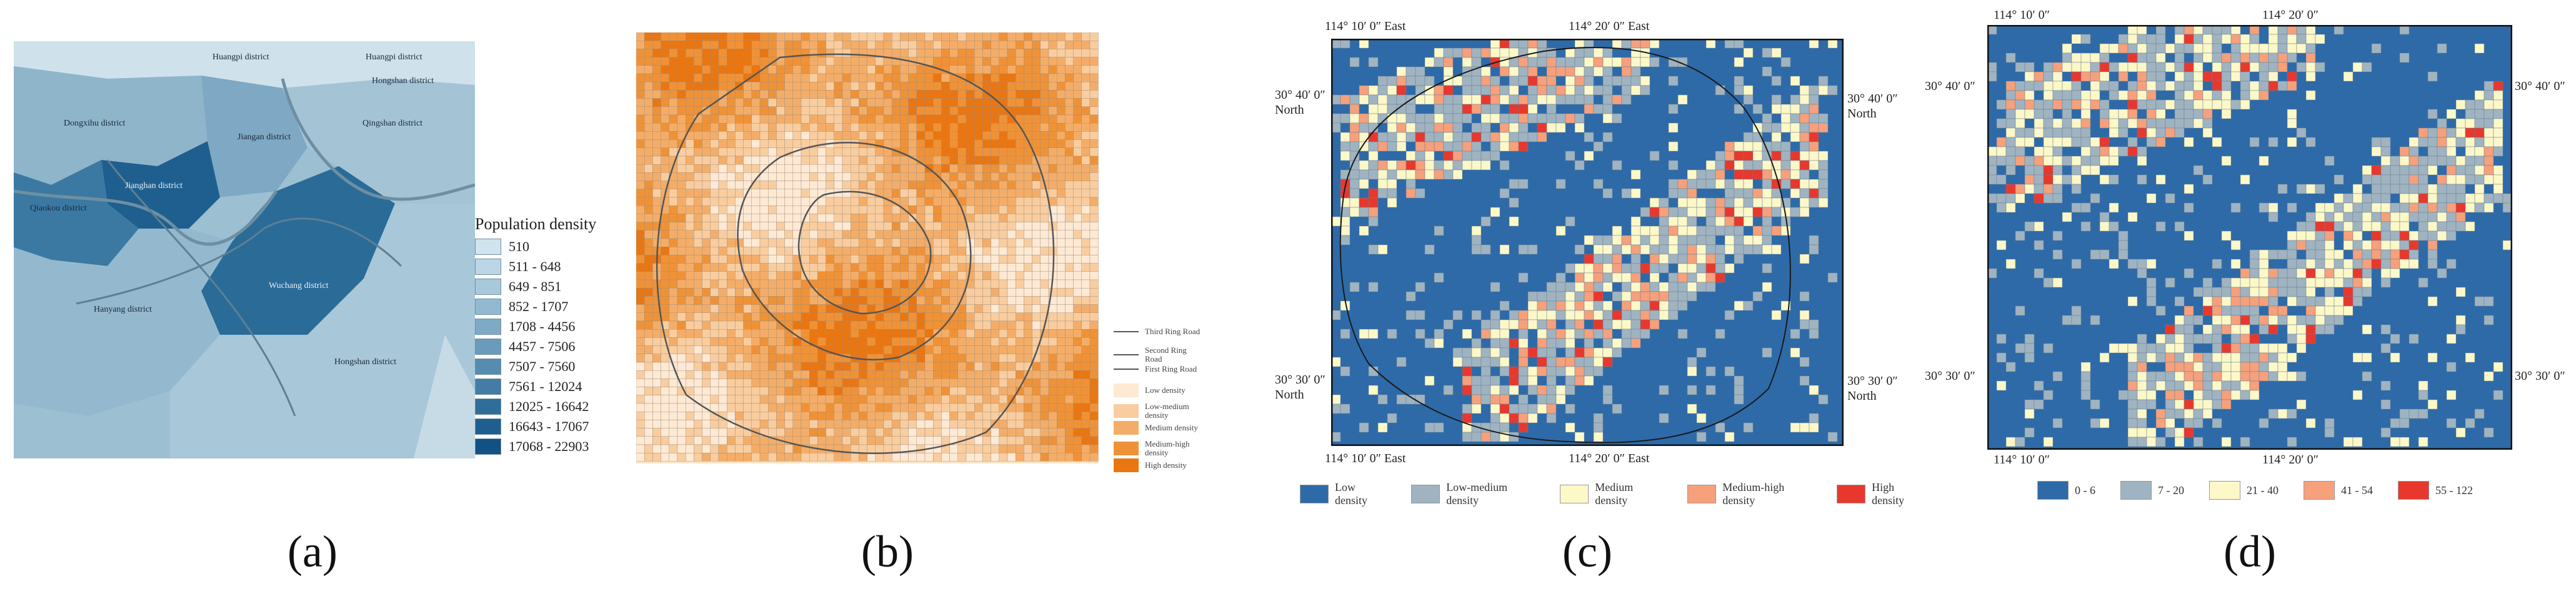 The height and width of the screenshot is (589, 2576). I want to click on city-boundary, so click(1565, 245).